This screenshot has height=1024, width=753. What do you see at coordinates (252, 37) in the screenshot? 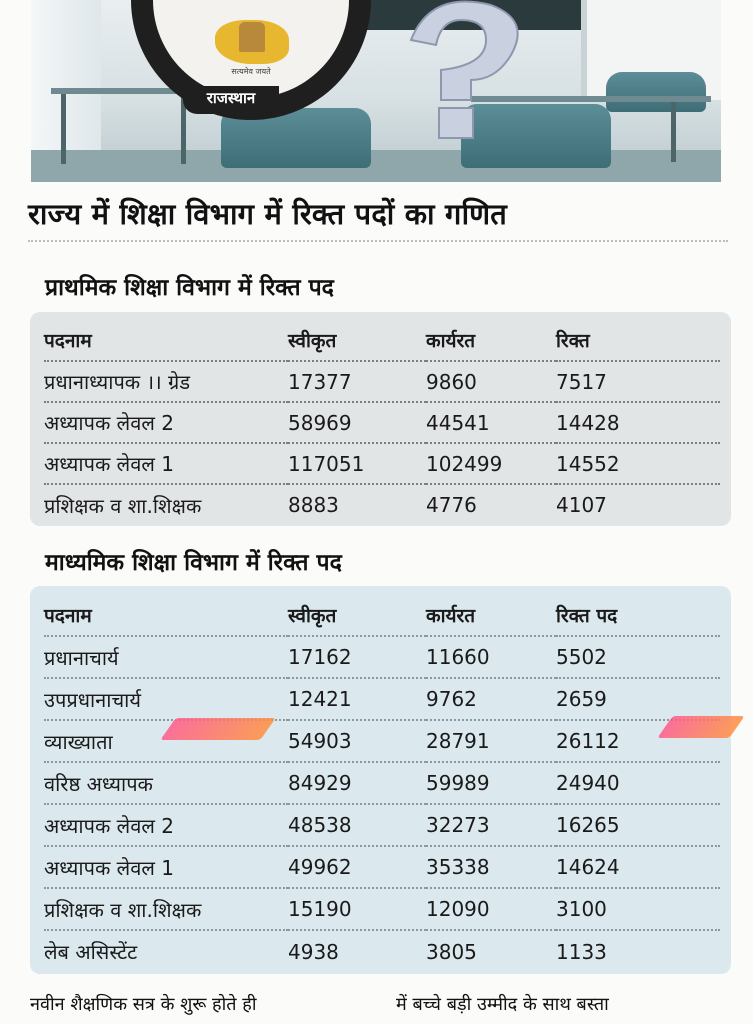
I see `national-emblem-icon` at bounding box center [252, 37].